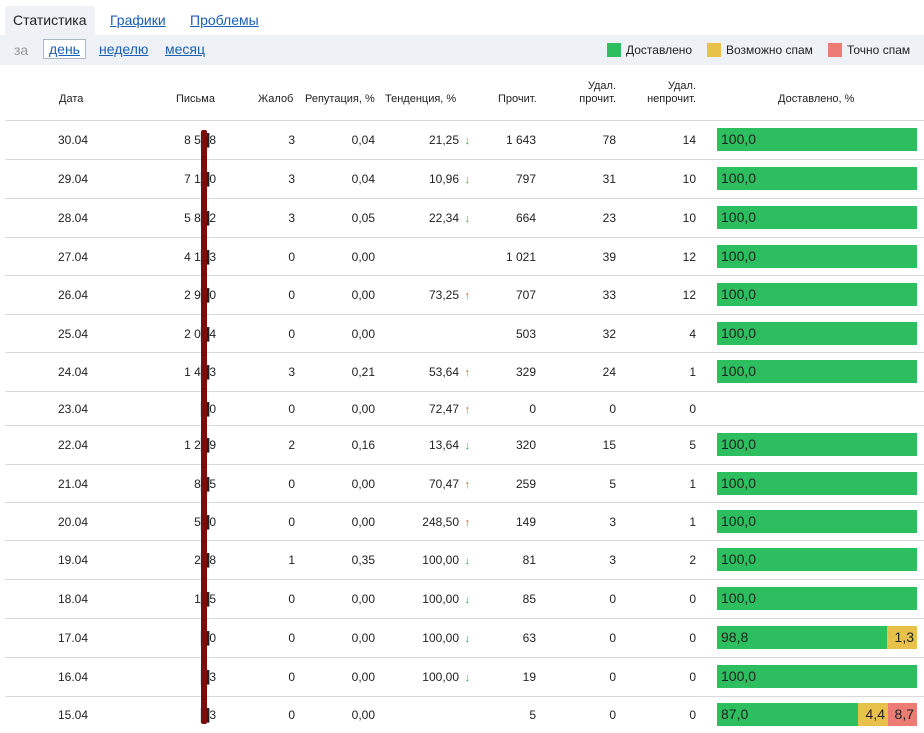 The width and height of the screenshot is (924, 733). I want to click on col-del-unread-header: Удал. непрочит., so click(671, 92).